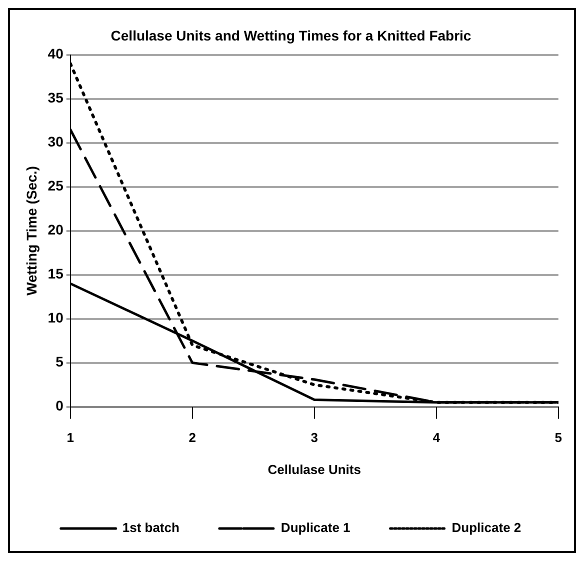  What do you see at coordinates (314, 438) in the screenshot?
I see `x-tick-label: 3` at bounding box center [314, 438].